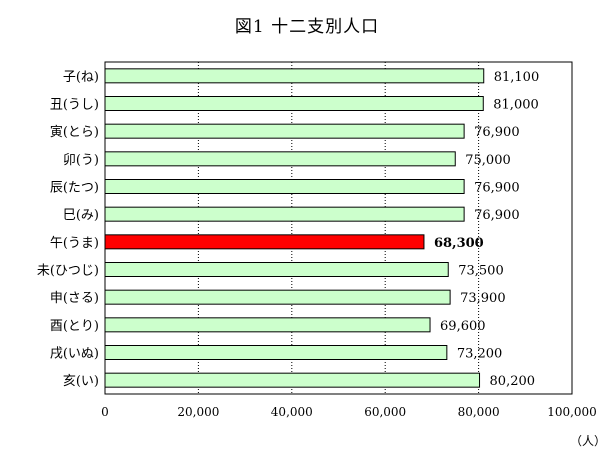 The image size is (614, 457). Describe the element at coordinates (459, 243) in the screenshot. I see `value-label: 68,300` at that location.